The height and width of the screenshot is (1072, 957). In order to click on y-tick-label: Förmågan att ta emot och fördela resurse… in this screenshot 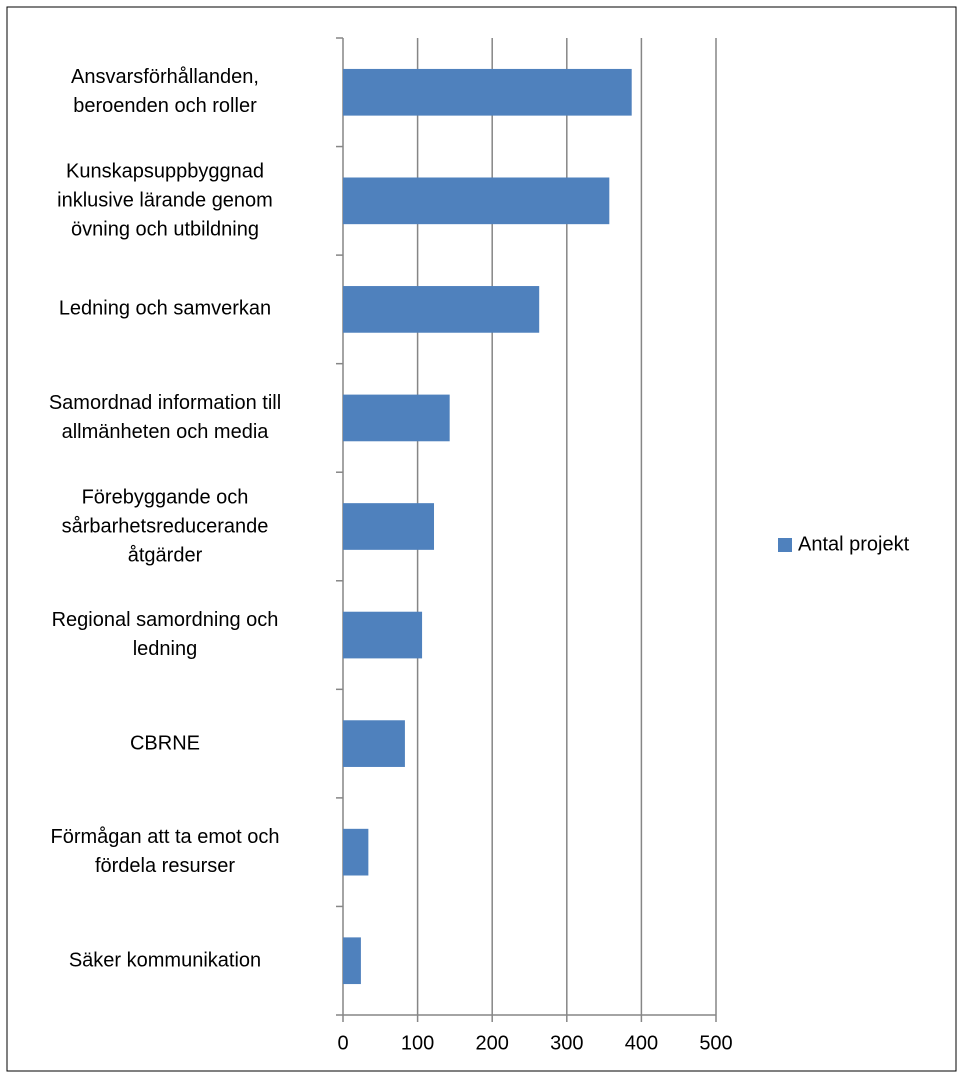, I will do `click(165, 852)`.